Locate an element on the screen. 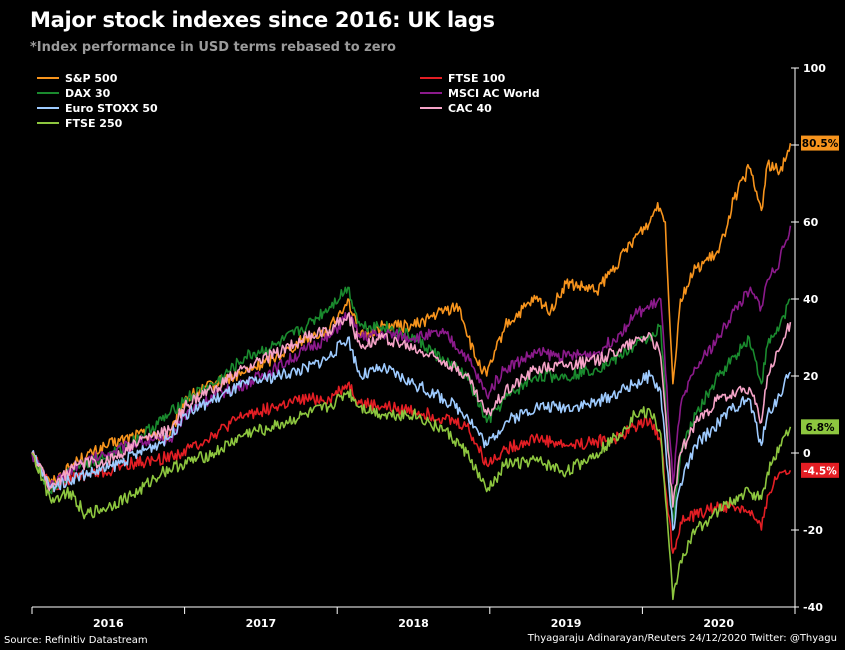 This screenshot has height=650, width=845. end-label: -4.5% is located at coordinates (820, 471).